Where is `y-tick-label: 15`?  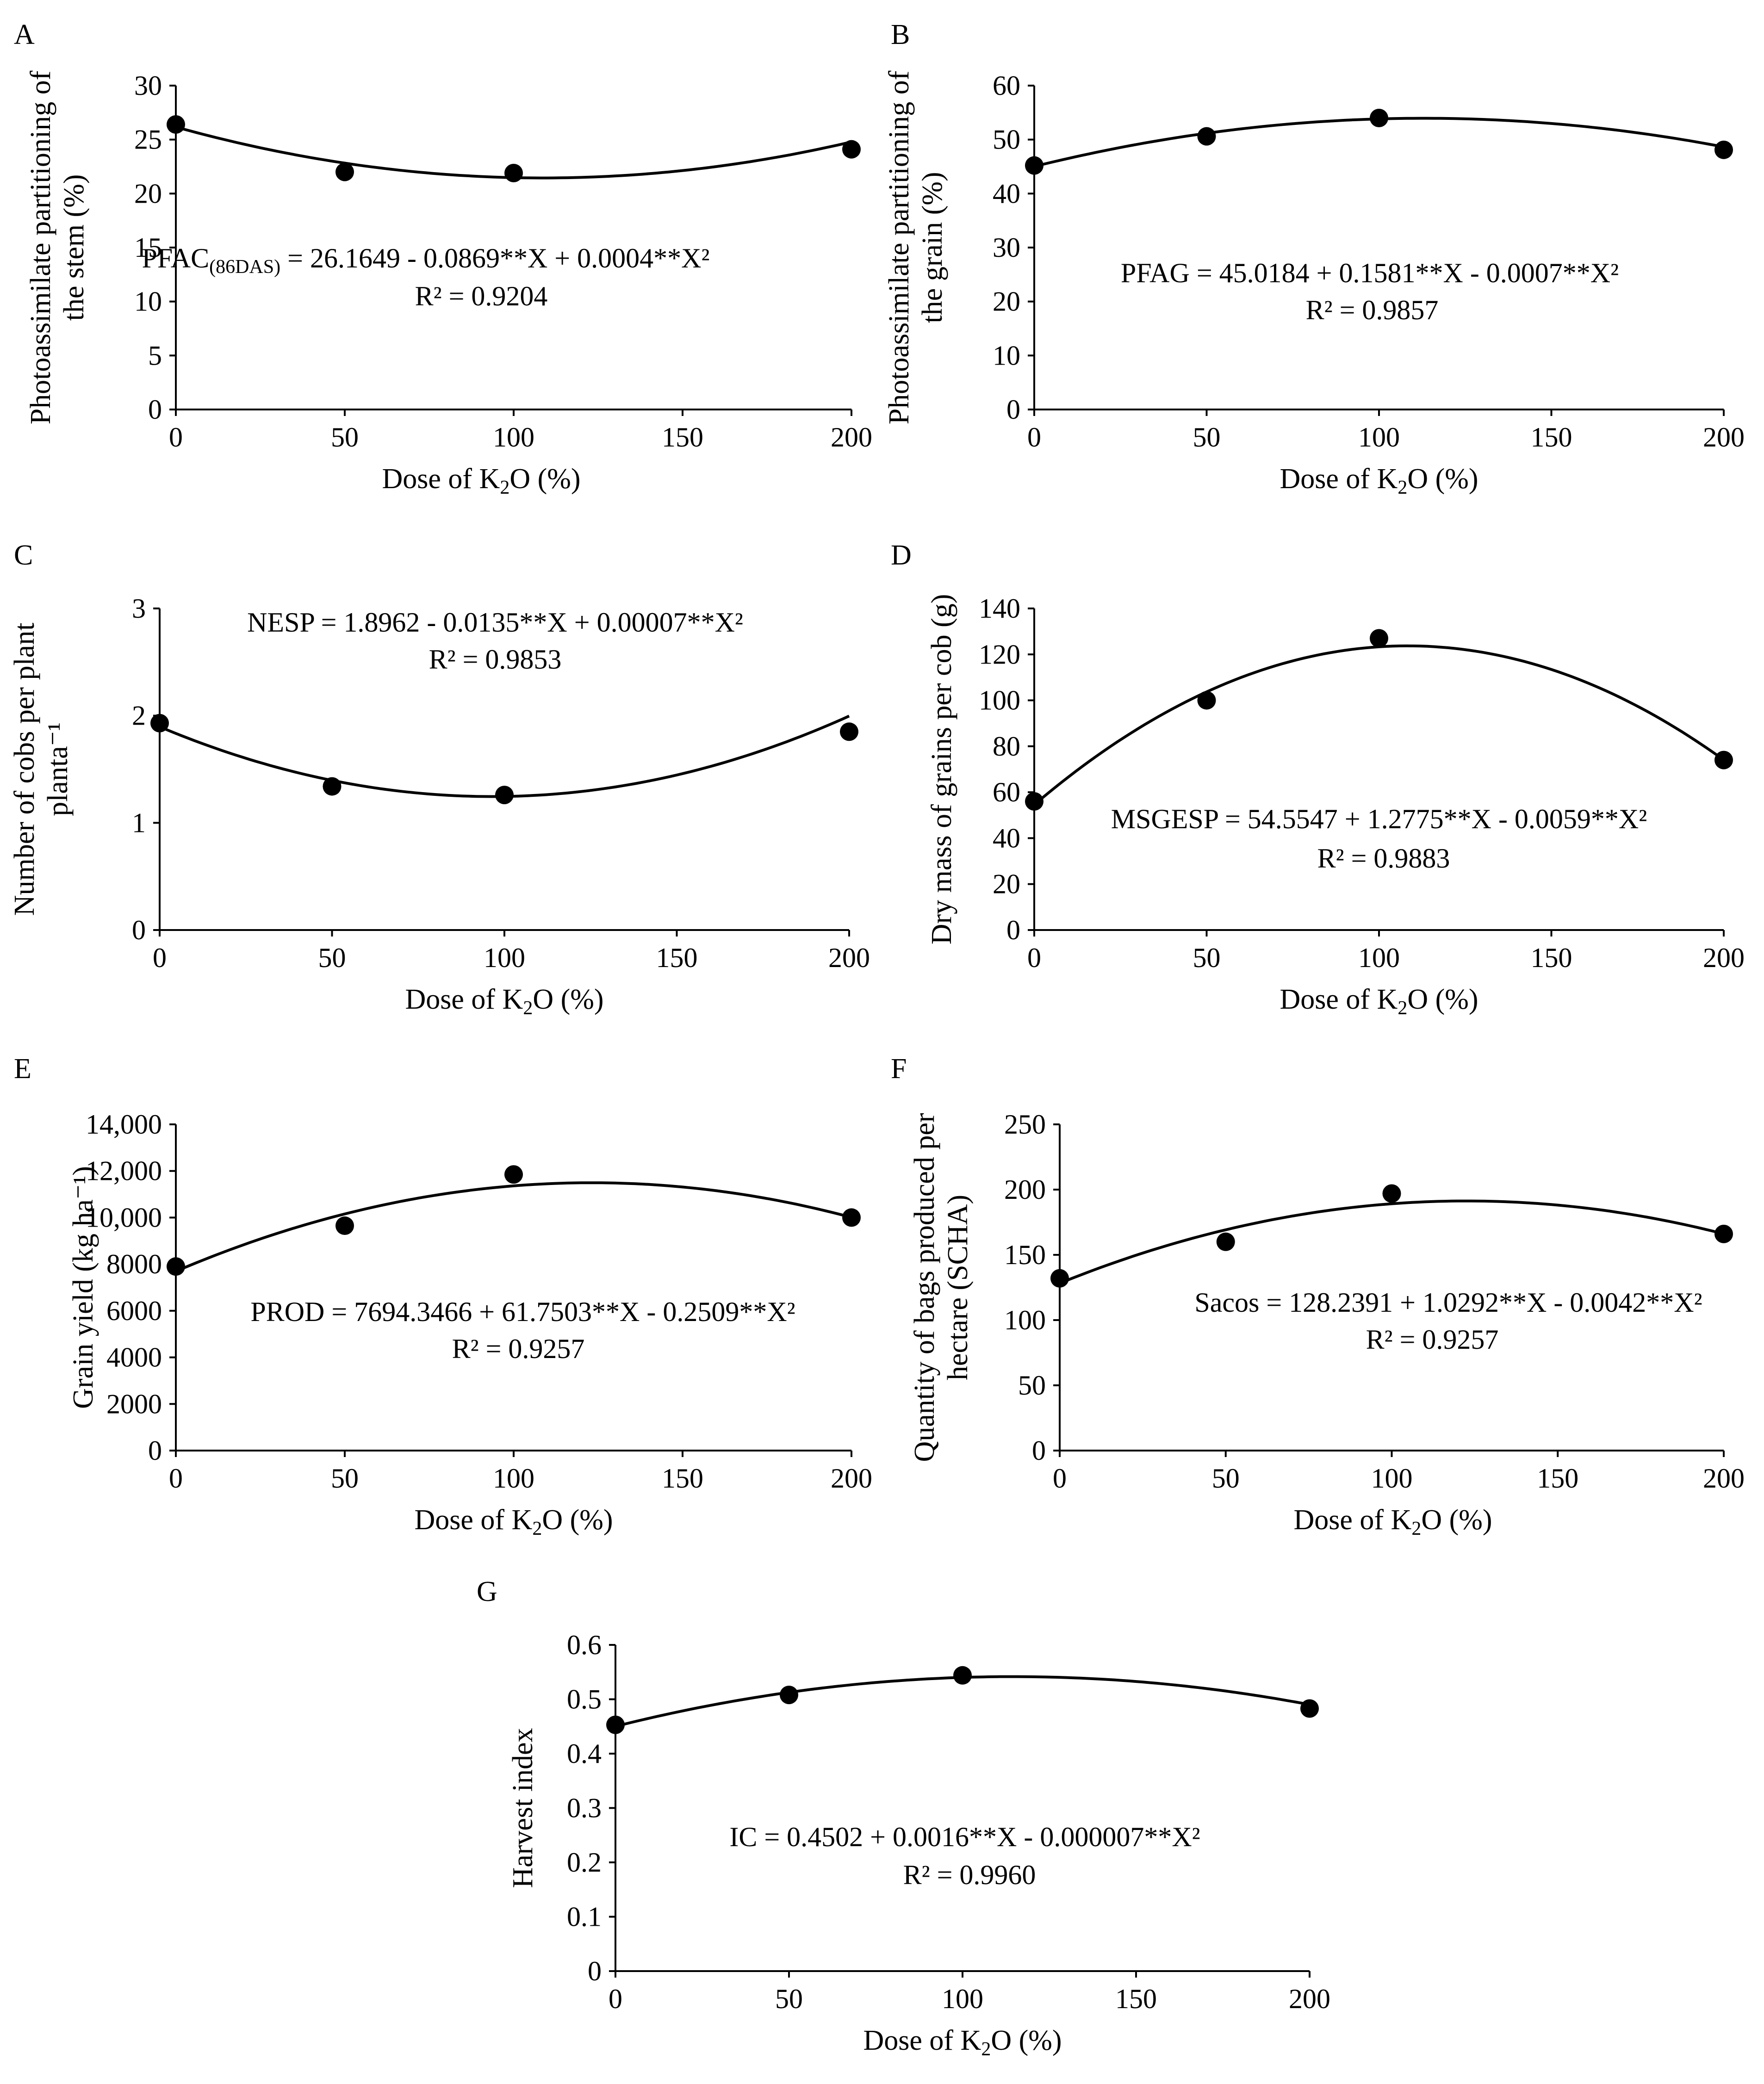 y-tick-label: 15 is located at coordinates (148, 247).